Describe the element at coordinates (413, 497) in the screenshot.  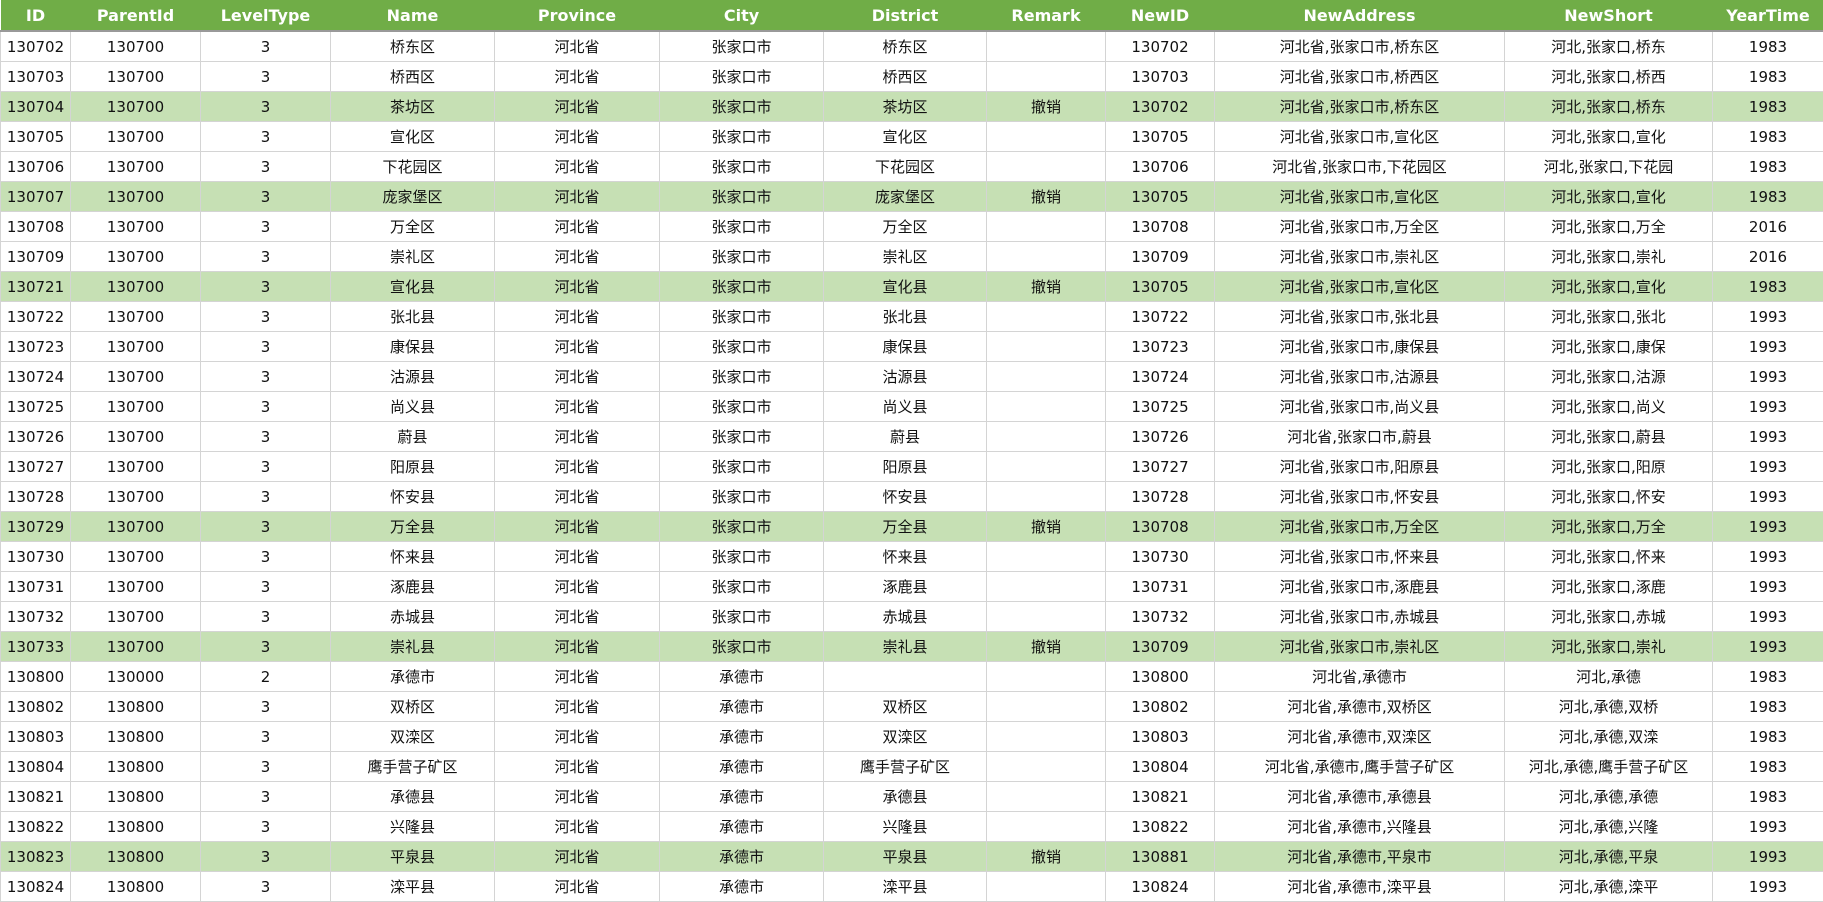
I see `cell-name: 怀安县` at that location.